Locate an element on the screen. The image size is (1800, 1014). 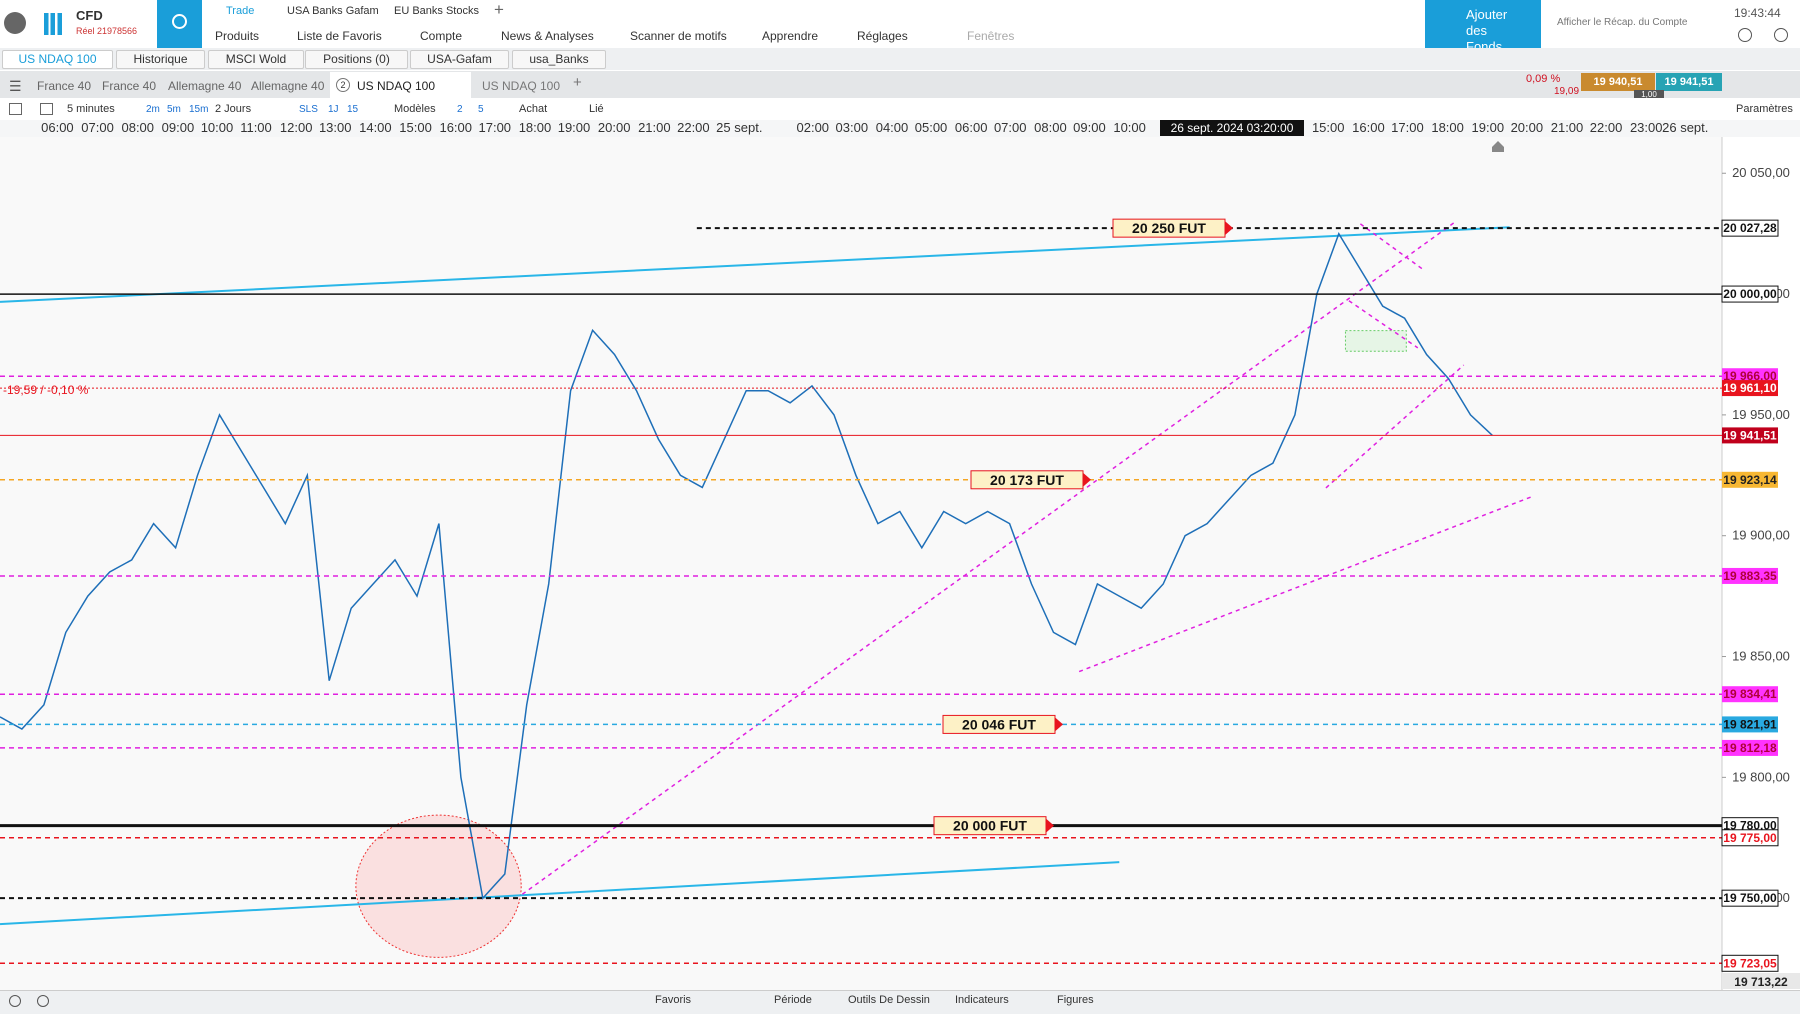
range: 2 Jours is located at coordinates (233, 109).